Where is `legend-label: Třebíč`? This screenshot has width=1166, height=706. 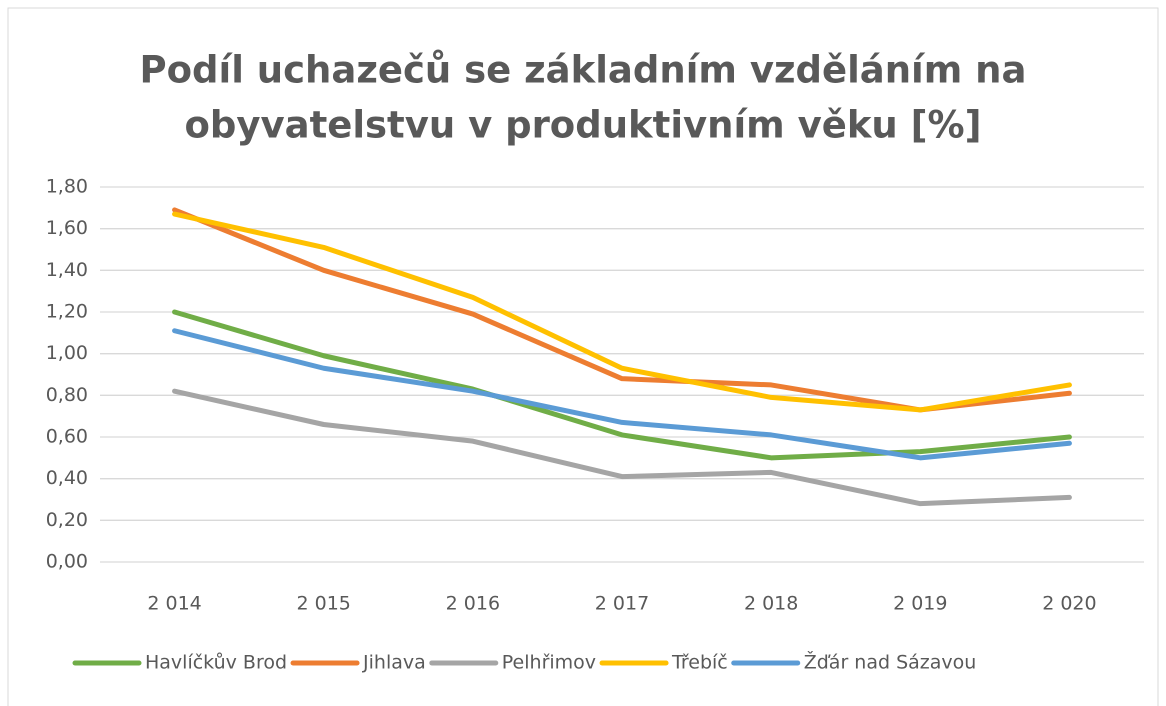 legend-label: Třebíč is located at coordinates (699, 663).